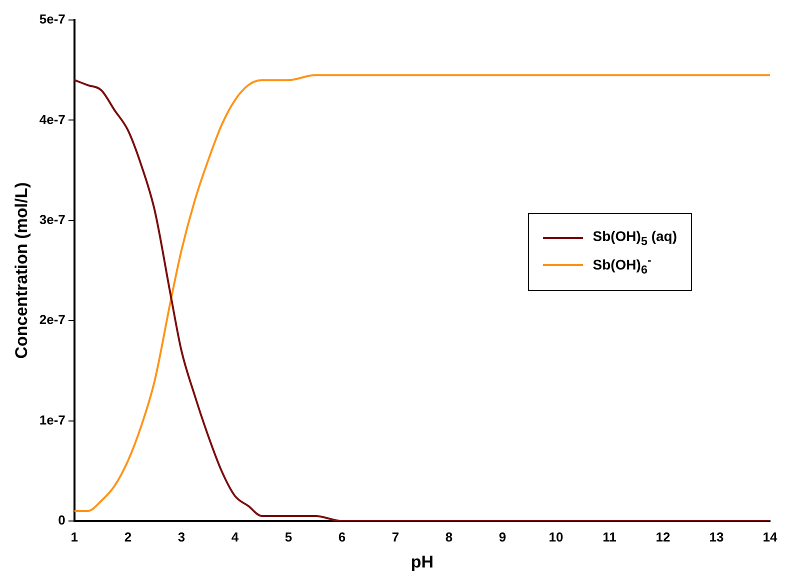 This screenshot has width=790, height=585. I want to click on x-tick-label: 10, so click(556, 536).